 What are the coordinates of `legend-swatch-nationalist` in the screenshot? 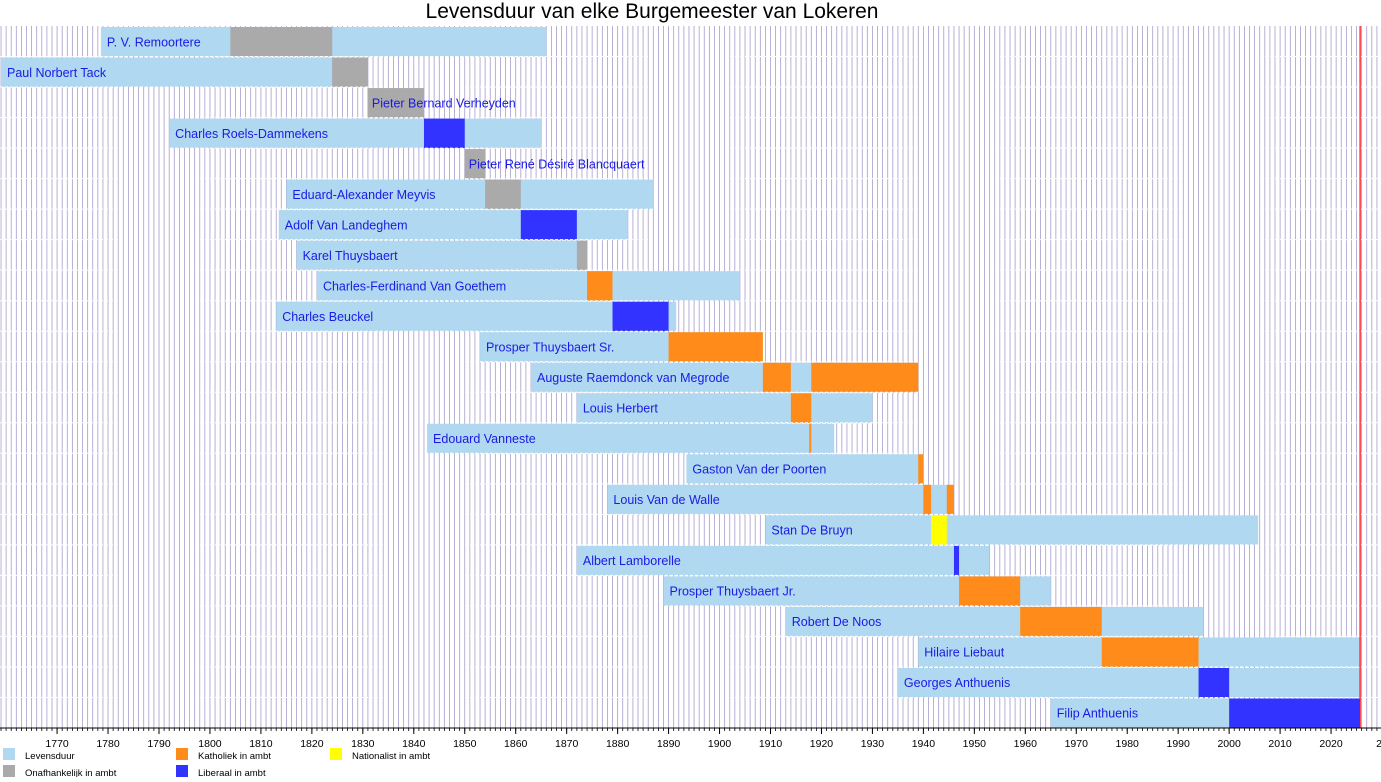 It's located at (336, 754).